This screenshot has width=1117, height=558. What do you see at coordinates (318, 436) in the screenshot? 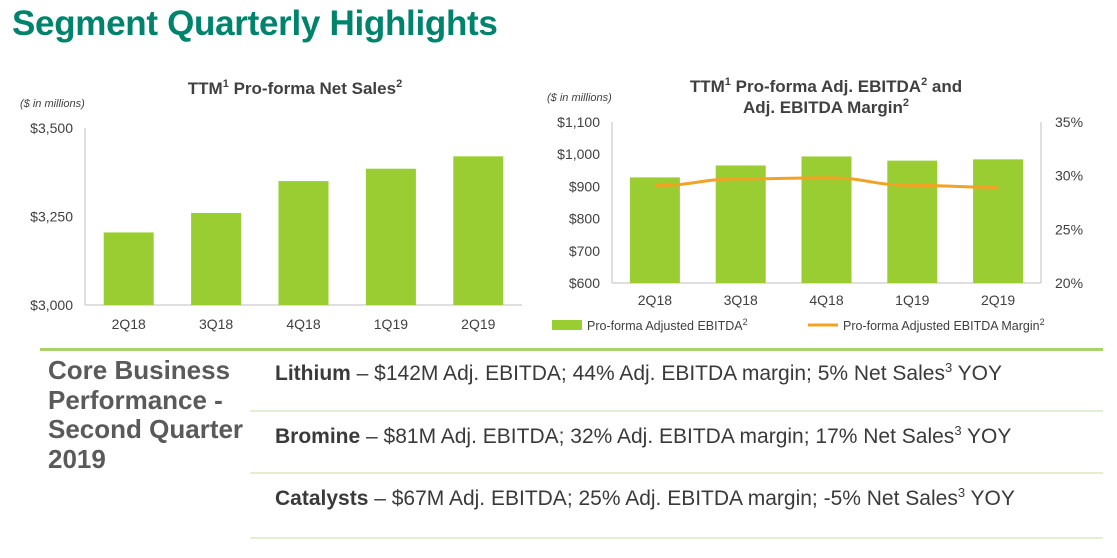
I see `segment-name: Bromine` at bounding box center [318, 436].